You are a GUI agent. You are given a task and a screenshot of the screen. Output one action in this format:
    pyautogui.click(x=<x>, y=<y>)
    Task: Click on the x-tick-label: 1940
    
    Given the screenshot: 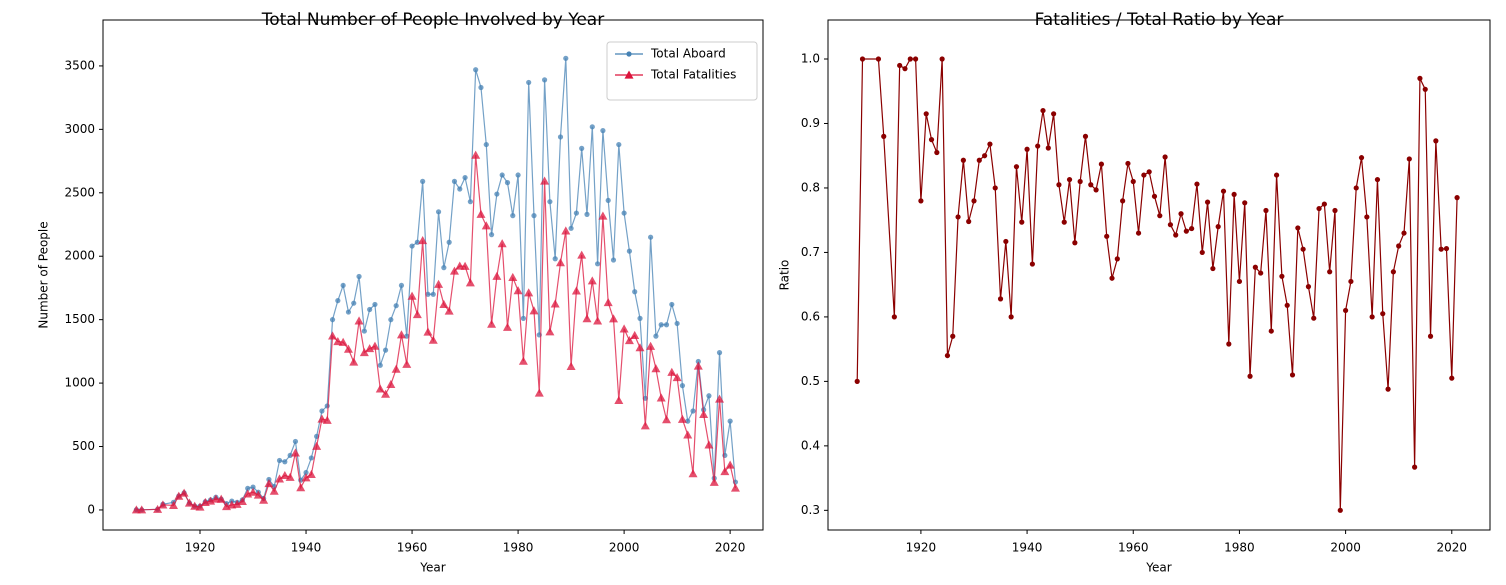 What is the action you would take?
    pyautogui.click(x=1027, y=548)
    